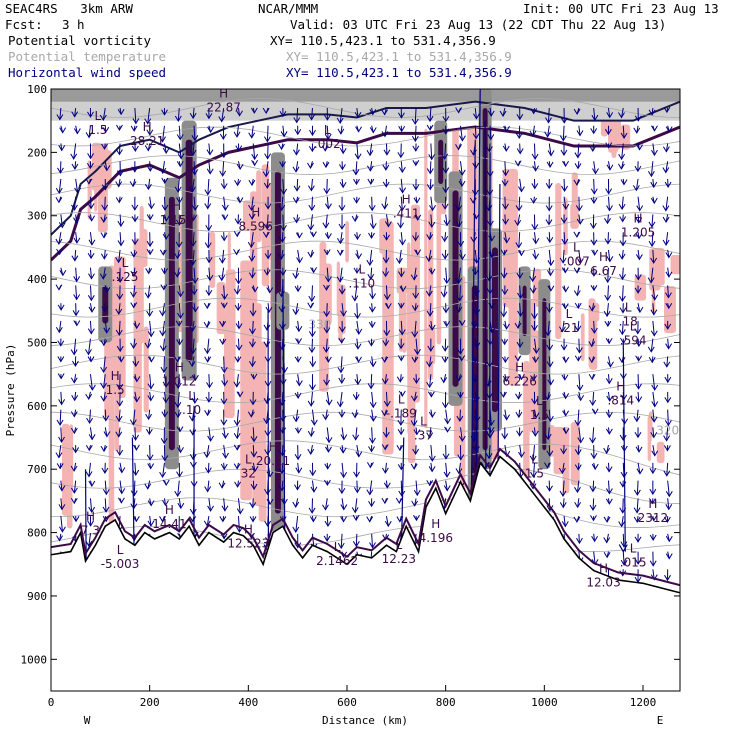 The width and height of the screenshot is (740, 740). I want to click on extremum-value: .594, so click(633, 340).